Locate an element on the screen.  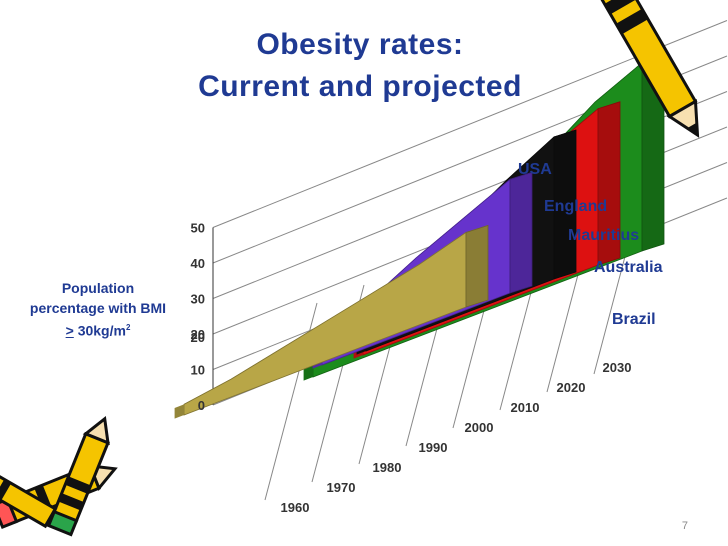
x-tick-label: 2020 is located at coordinates (571, 387).